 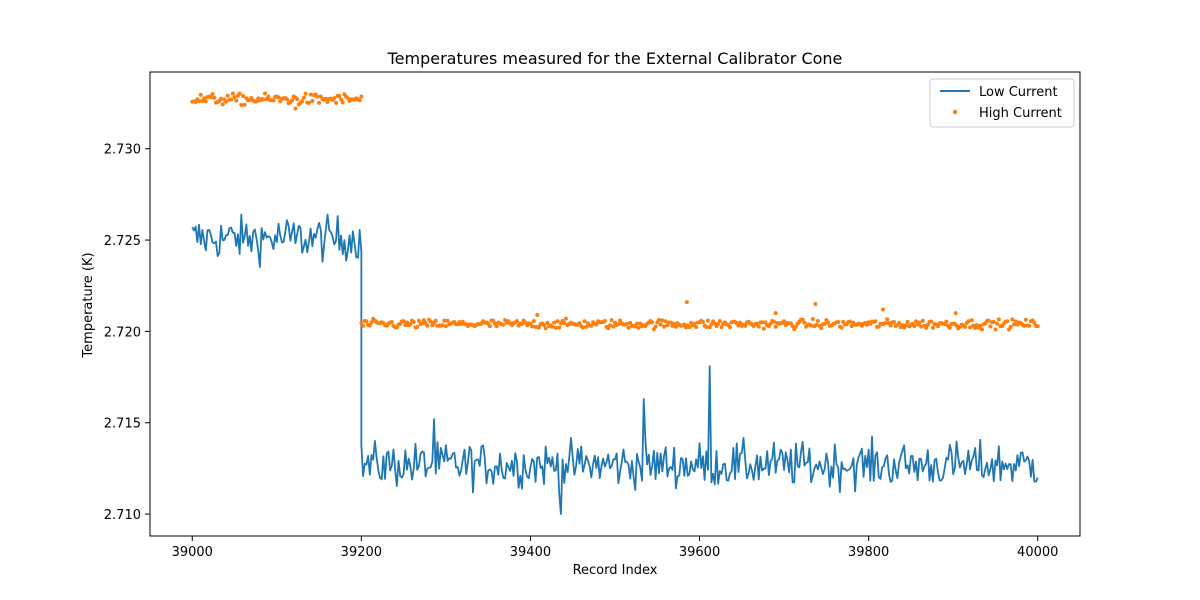 What do you see at coordinates (530, 552) in the screenshot?
I see `x-tick-label: 39400` at bounding box center [530, 552].